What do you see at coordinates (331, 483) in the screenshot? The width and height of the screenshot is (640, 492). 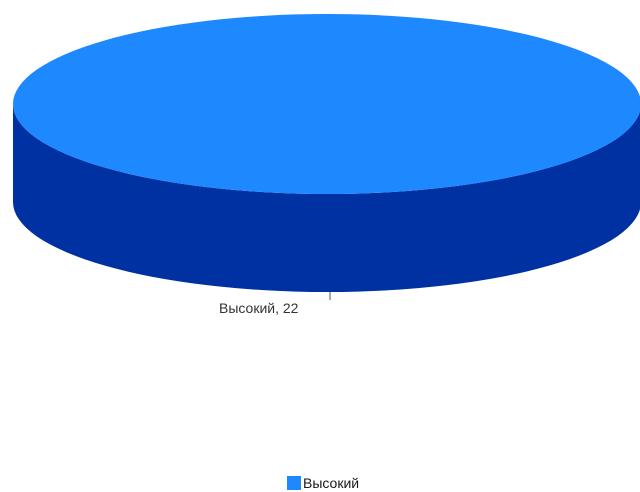 I see `legend-label-vysokiy: Высокий` at bounding box center [331, 483].